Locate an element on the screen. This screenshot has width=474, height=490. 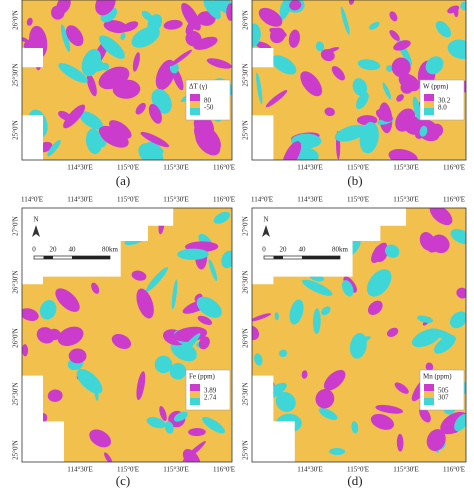
scale-label: 0 is located at coordinates (264, 250).